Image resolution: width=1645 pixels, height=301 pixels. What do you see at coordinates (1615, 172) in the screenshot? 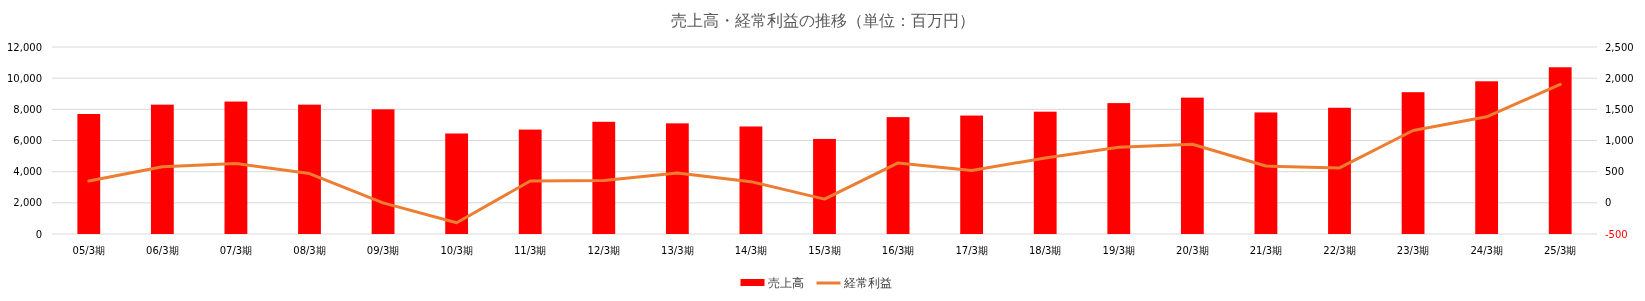
I see `y2-tick-label: 500` at bounding box center [1615, 172].